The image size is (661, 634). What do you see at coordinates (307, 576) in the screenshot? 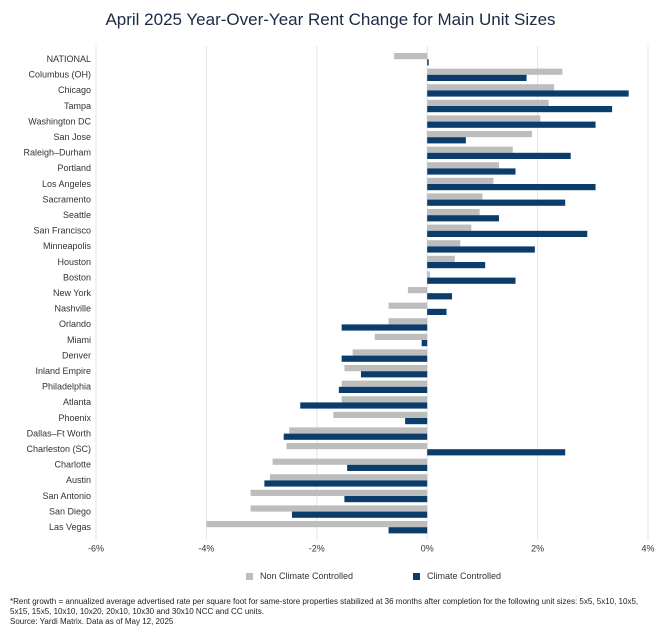
I see `legend-label-non-climate: Non Climate Controlled` at bounding box center [307, 576].